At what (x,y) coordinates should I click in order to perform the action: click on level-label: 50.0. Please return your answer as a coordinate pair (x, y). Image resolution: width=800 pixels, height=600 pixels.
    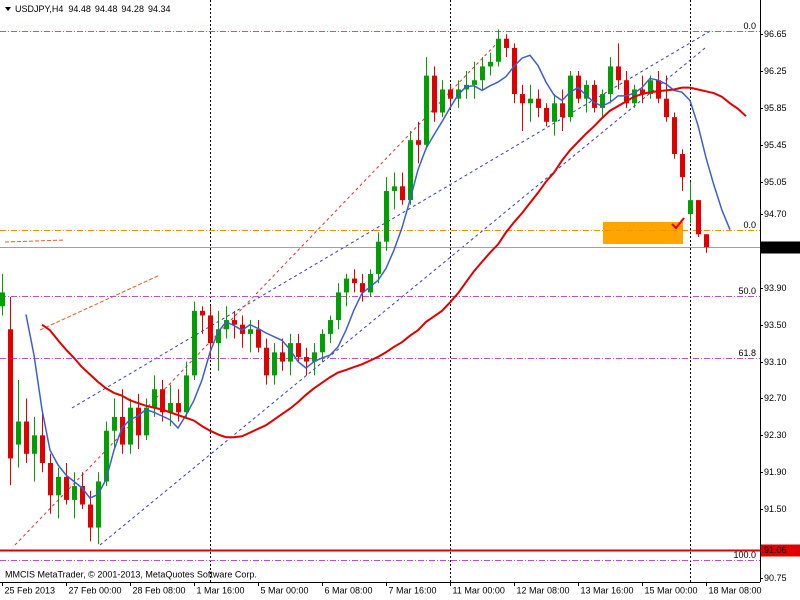
    Looking at the image, I should click on (747, 291).